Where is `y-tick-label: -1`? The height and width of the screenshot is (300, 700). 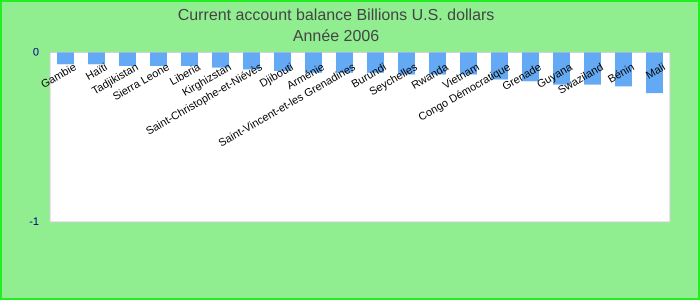
y-tick-label: -1 is located at coordinates (34, 222).